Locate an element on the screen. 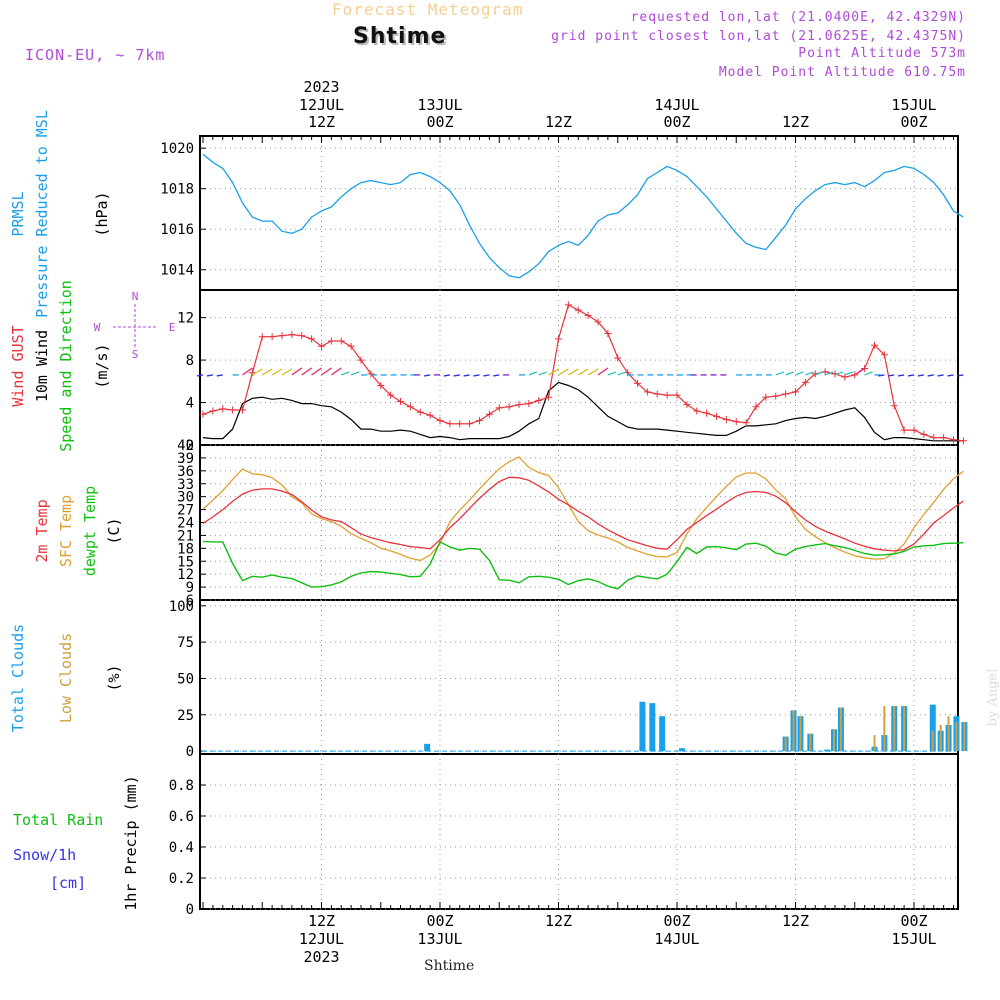 This screenshot has height=1000, width=1000. footer-location: Shtime is located at coordinates (449, 966).